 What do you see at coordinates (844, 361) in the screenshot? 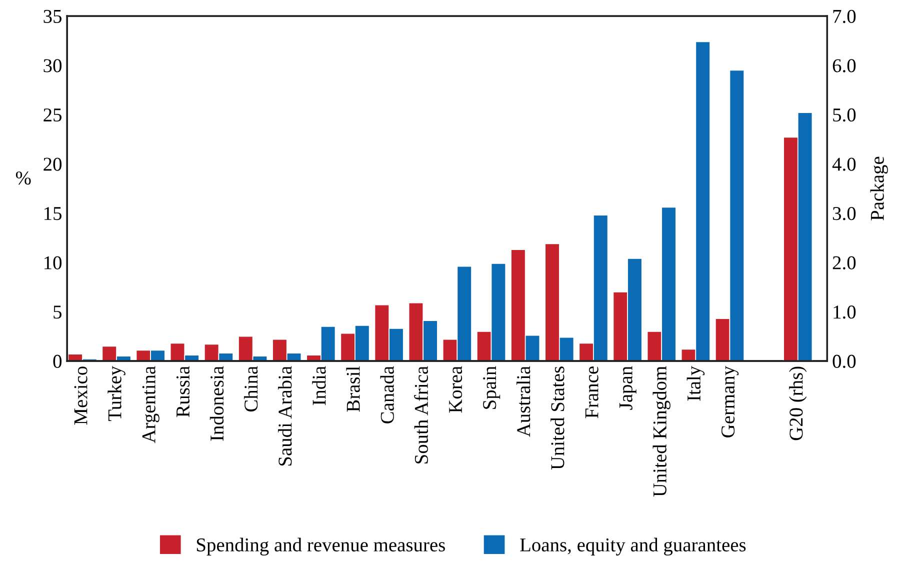
I see `y2-tick-label: 0.0` at bounding box center [844, 361].